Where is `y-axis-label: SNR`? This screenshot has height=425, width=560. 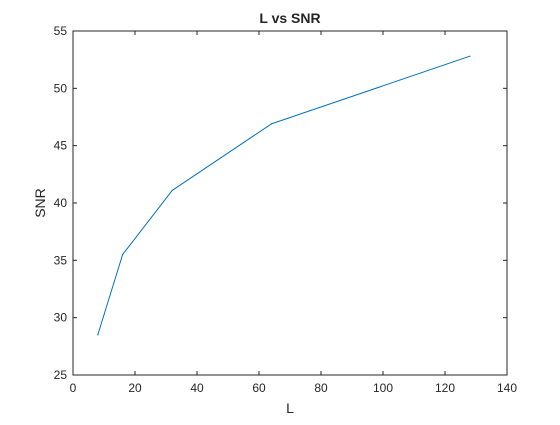
y-axis-label: SNR is located at coordinates (40, 203).